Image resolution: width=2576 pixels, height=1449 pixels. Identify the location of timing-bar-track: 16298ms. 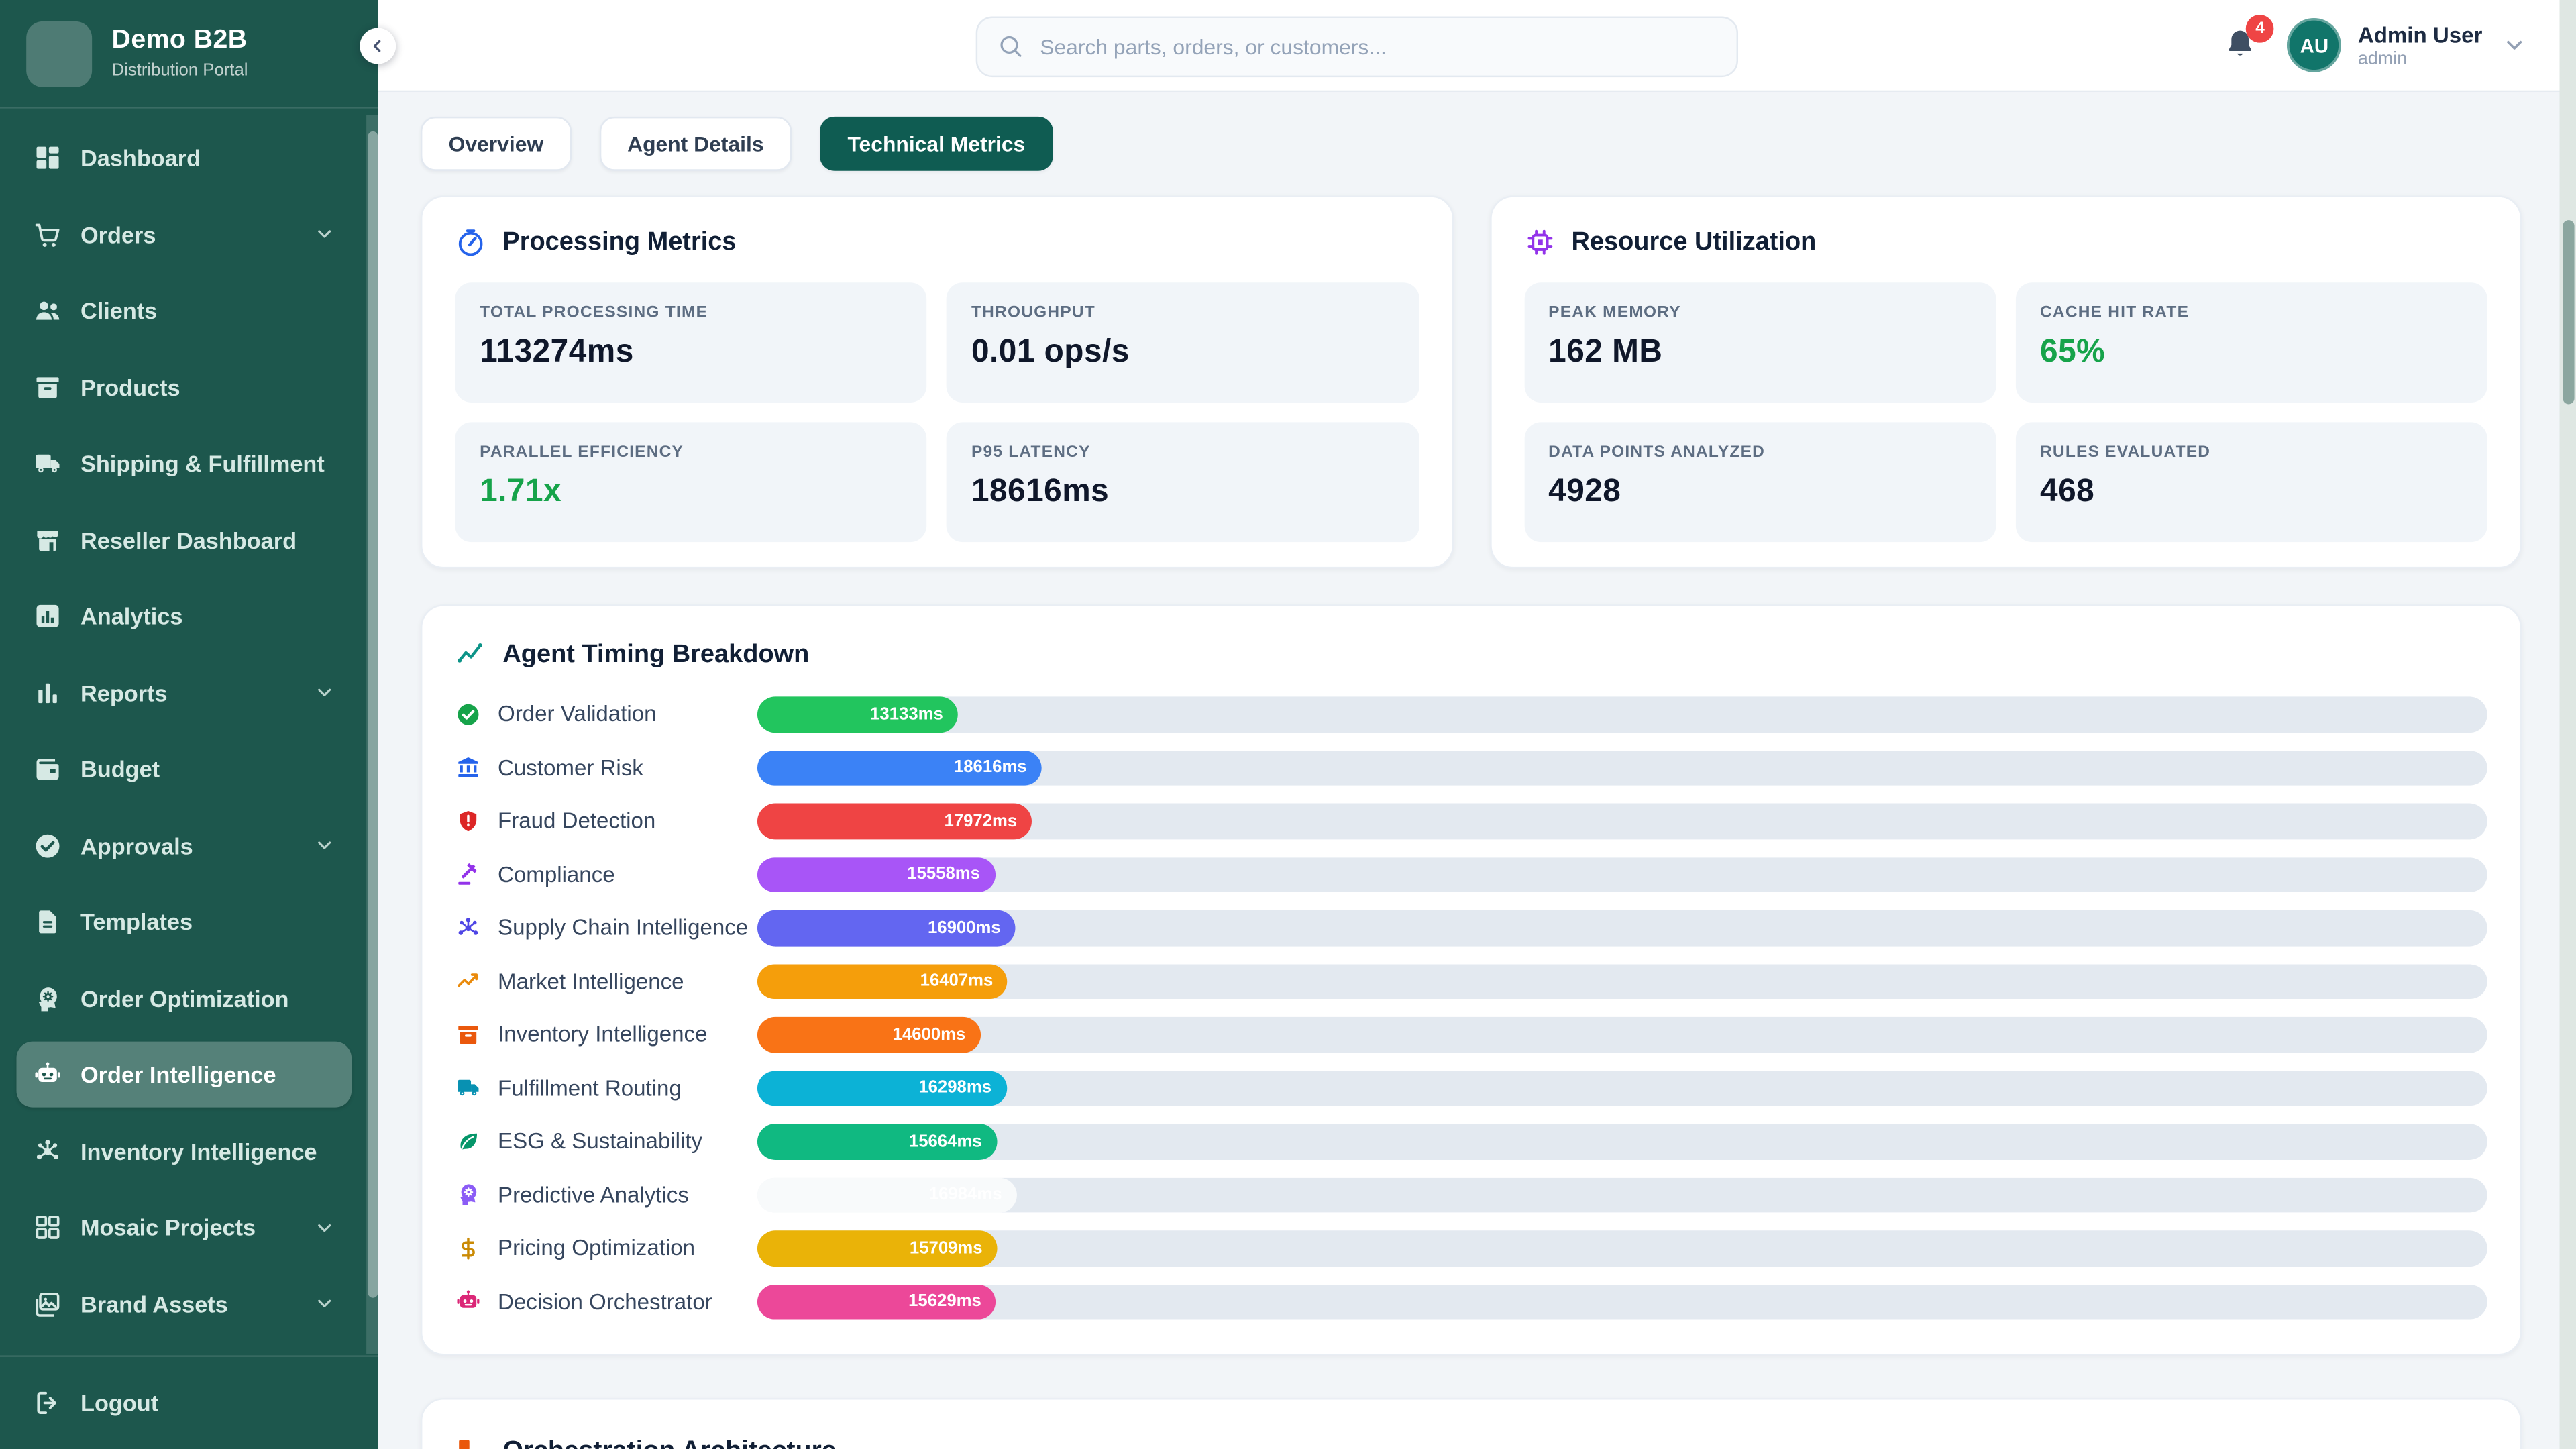
(1622, 1088).